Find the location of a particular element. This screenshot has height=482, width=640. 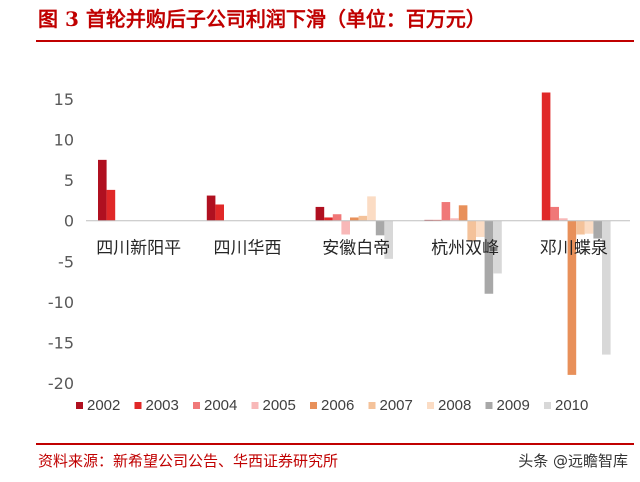

y-tick-label: 5 is located at coordinates (69, 180).